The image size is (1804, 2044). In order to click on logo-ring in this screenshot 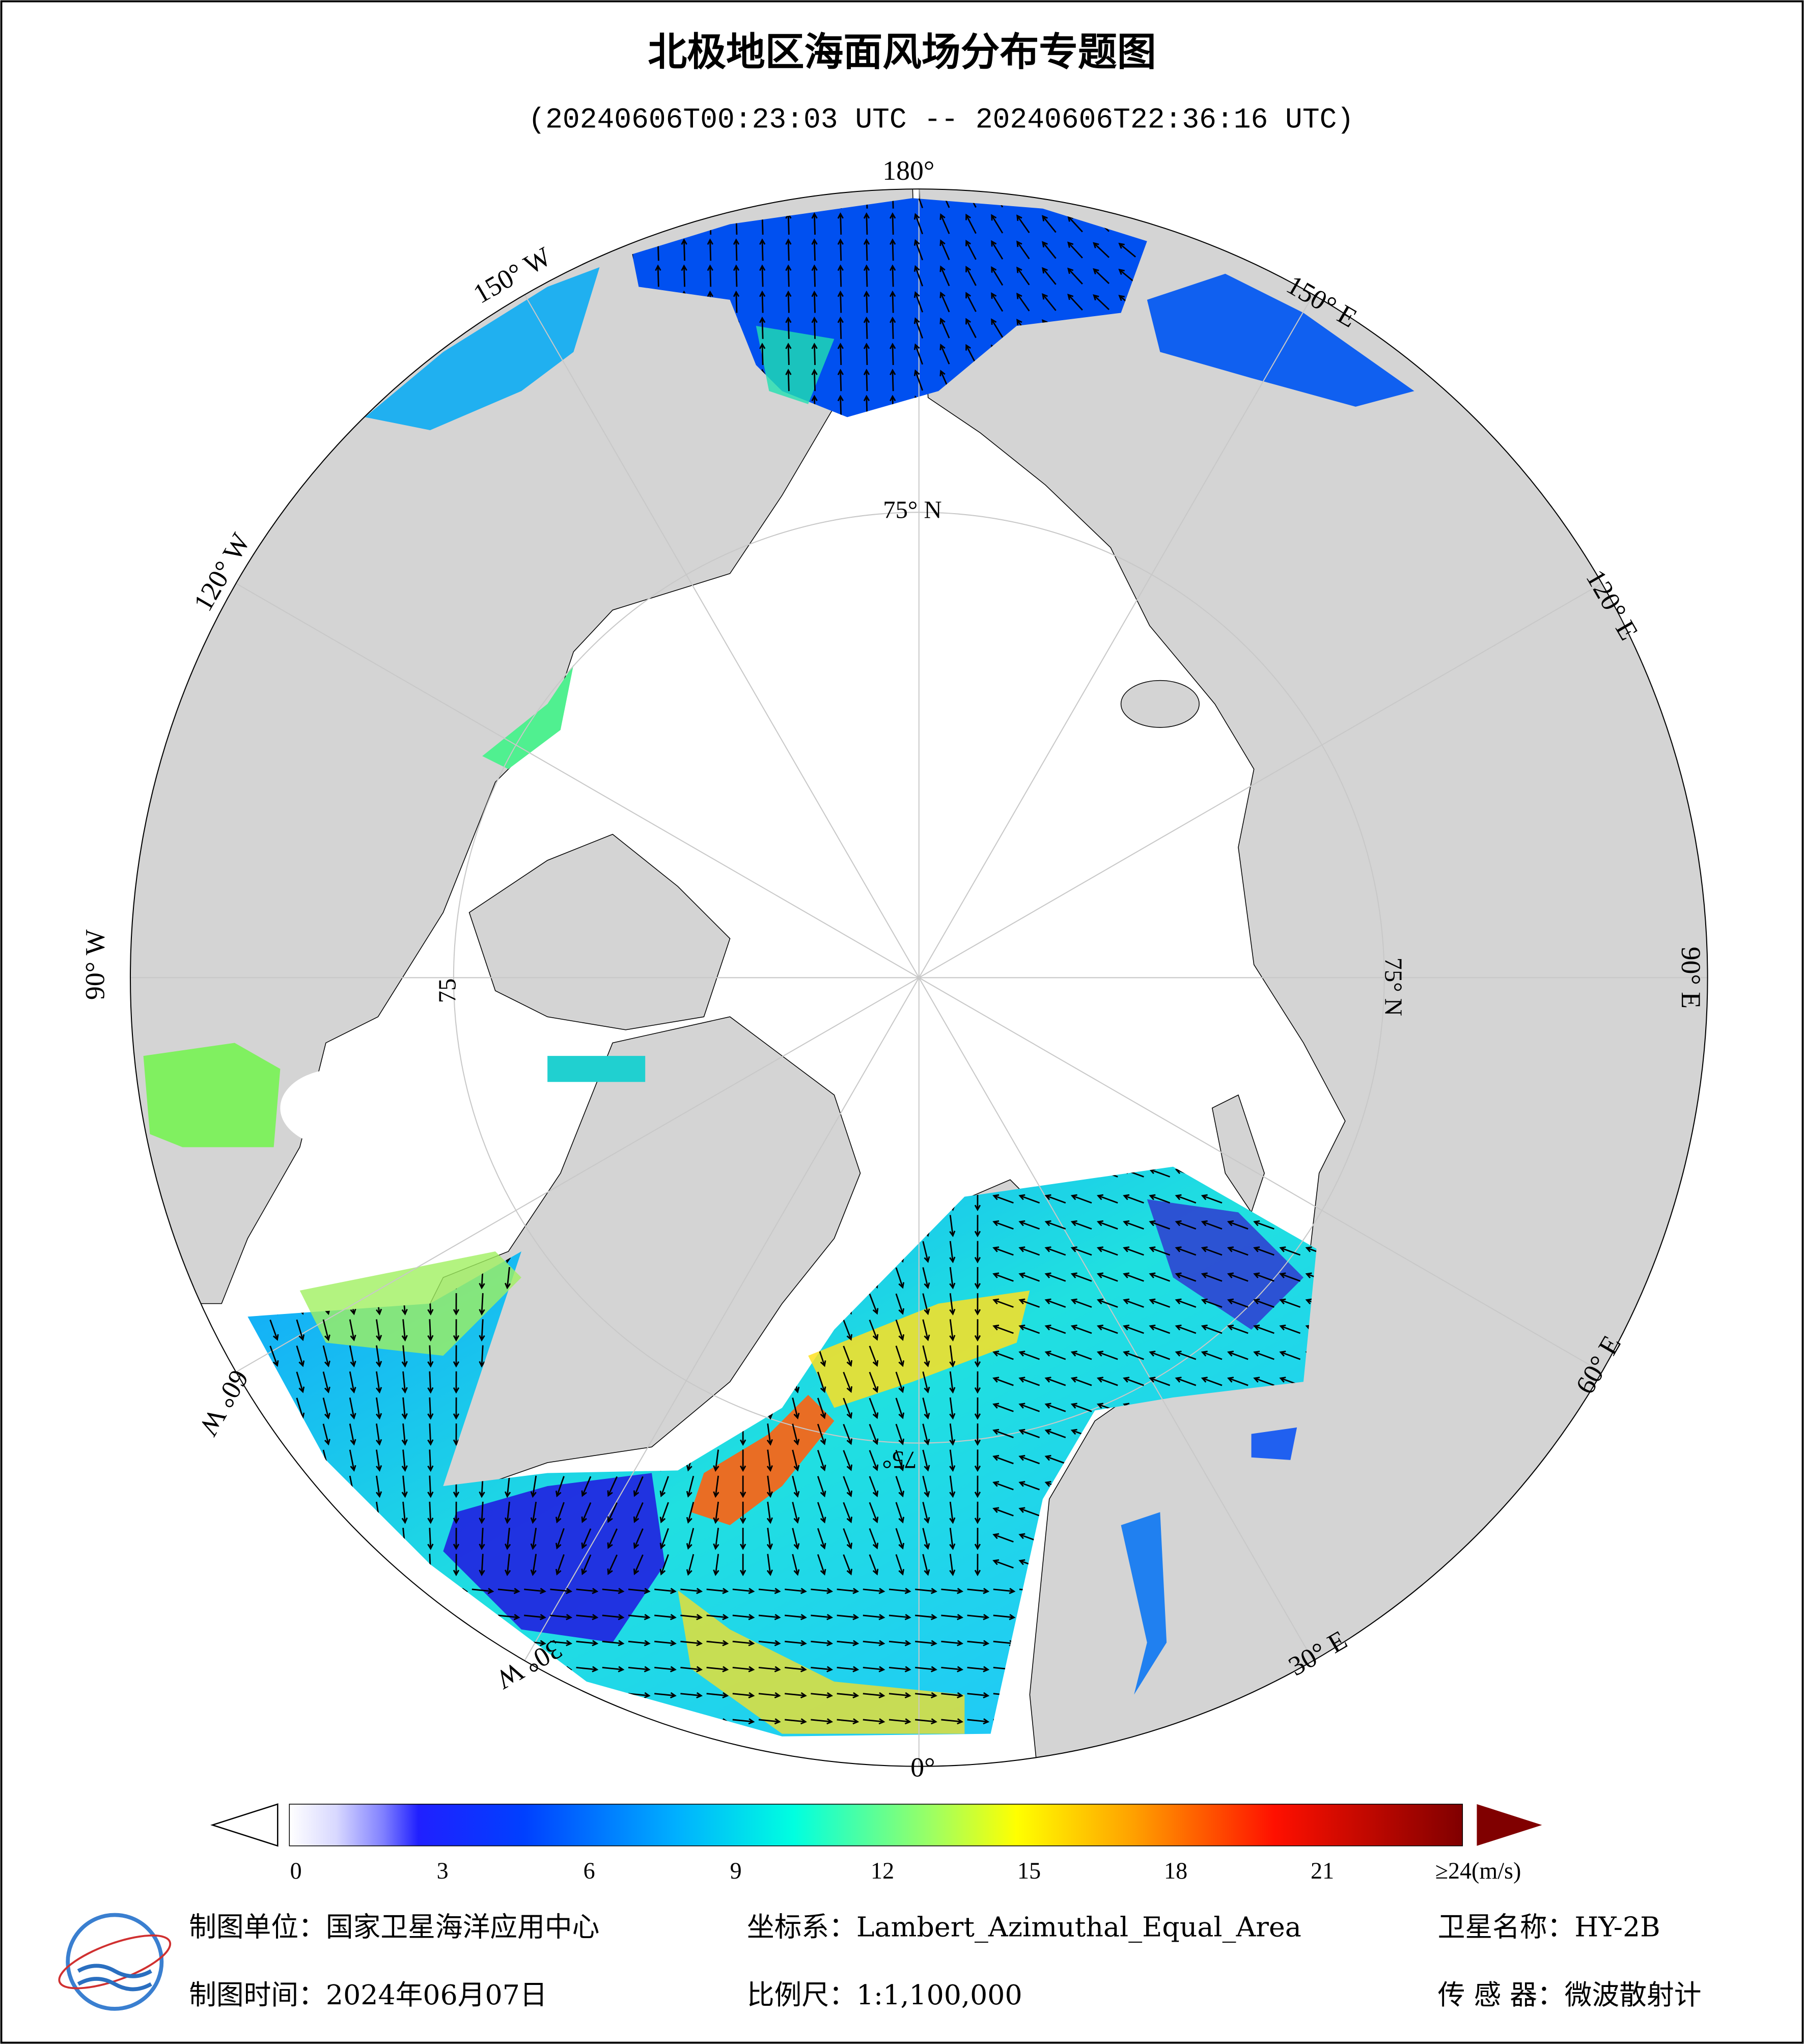, I will do `click(115, 1962)`.